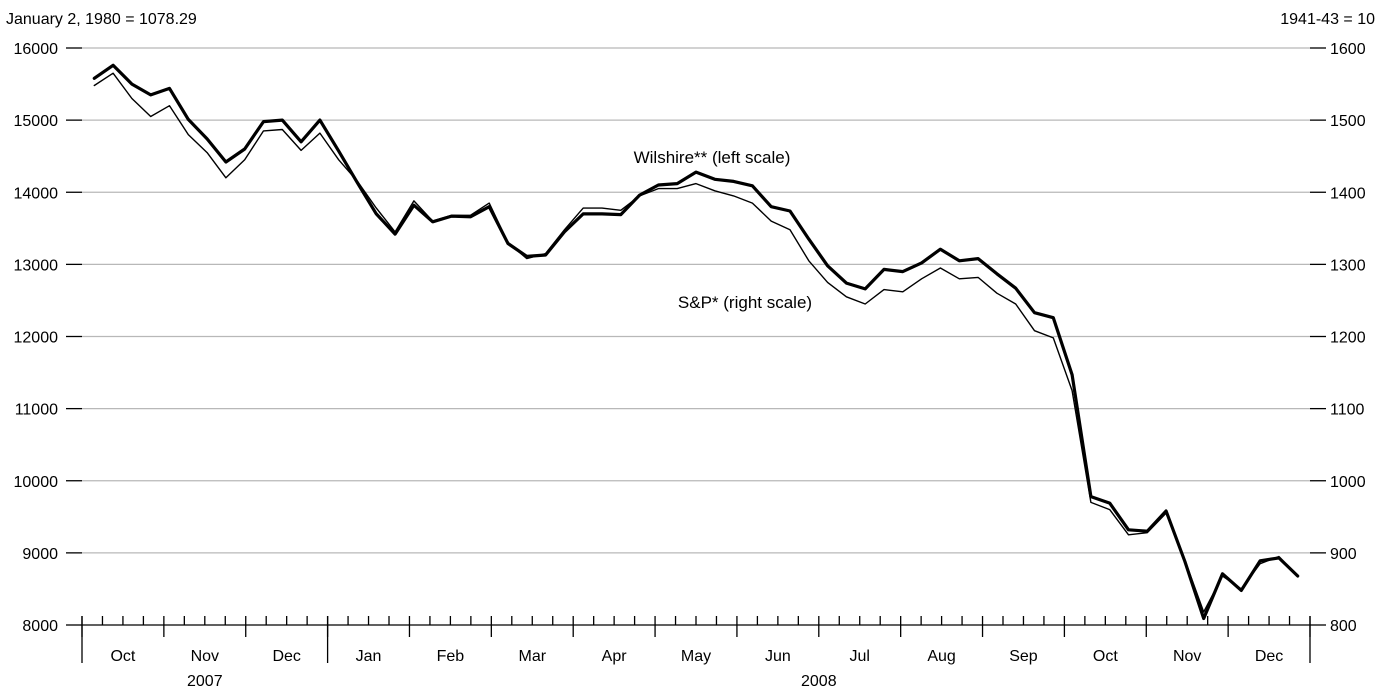 Image resolution: width=1391 pixels, height=690 pixels. What do you see at coordinates (1348, 49) in the screenshot?
I see `right-tick-label: 1600` at bounding box center [1348, 49].